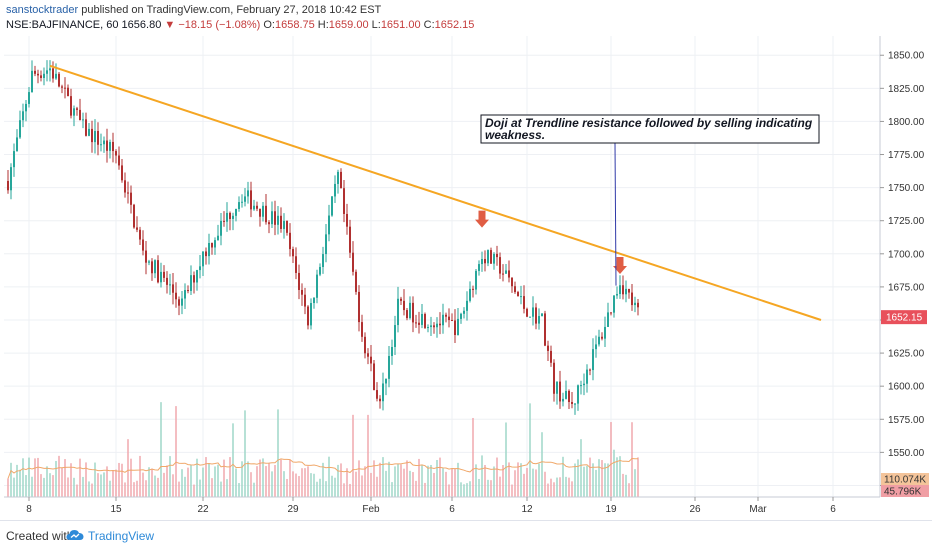  What do you see at coordinates (121, 536) in the screenshot?
I see `tradingview-brand: TradingView` at bounding box center [121, 536].